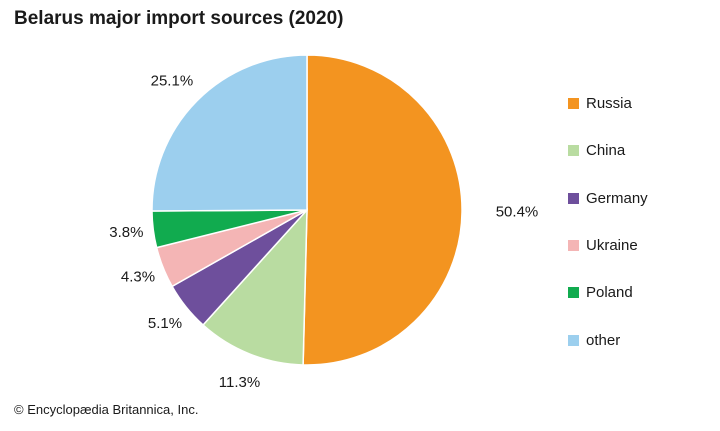 The height and width of the screenshot is (431, 720). I want to click on pie-slice-other, so click(229, 133).